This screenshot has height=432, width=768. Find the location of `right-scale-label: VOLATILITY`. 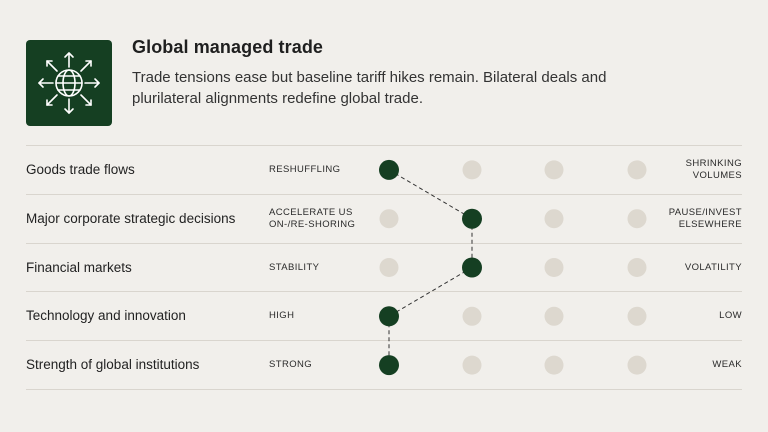

right-scale-label: VOLATILITY is located at coordinates (692, 268).